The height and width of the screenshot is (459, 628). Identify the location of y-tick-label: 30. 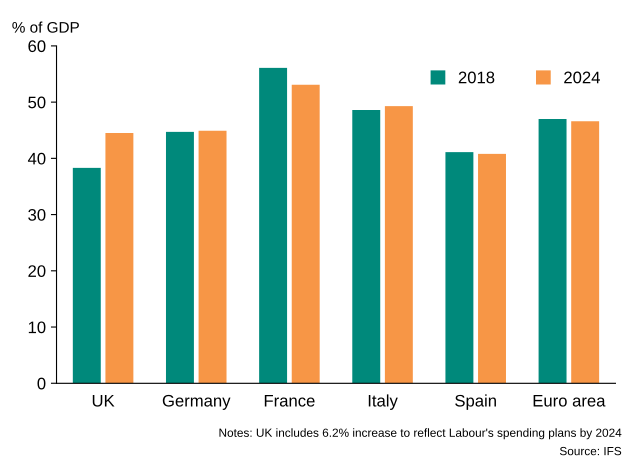
(37, 214).